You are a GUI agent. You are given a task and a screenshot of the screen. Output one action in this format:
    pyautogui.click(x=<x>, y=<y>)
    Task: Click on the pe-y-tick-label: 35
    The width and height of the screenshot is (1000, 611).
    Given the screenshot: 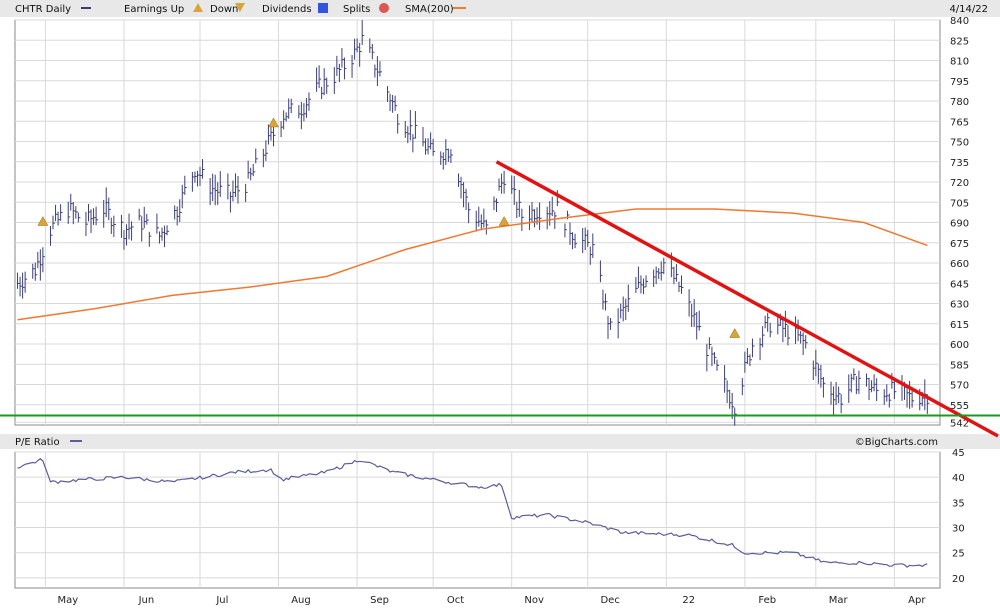 What is the action you would take?
    pyautogui.click(x=958, y=503)
    